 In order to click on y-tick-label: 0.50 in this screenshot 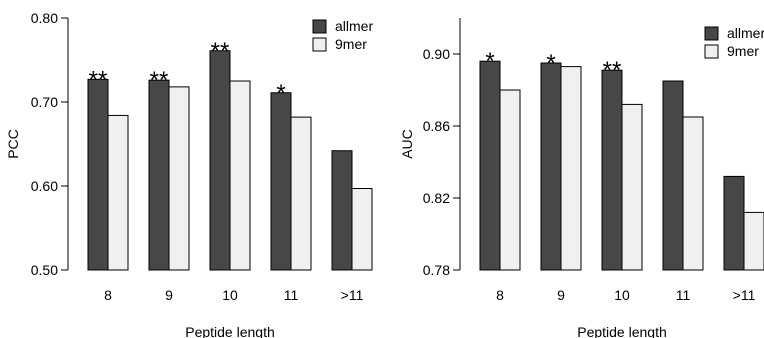, I will do `click(44, 270)`.